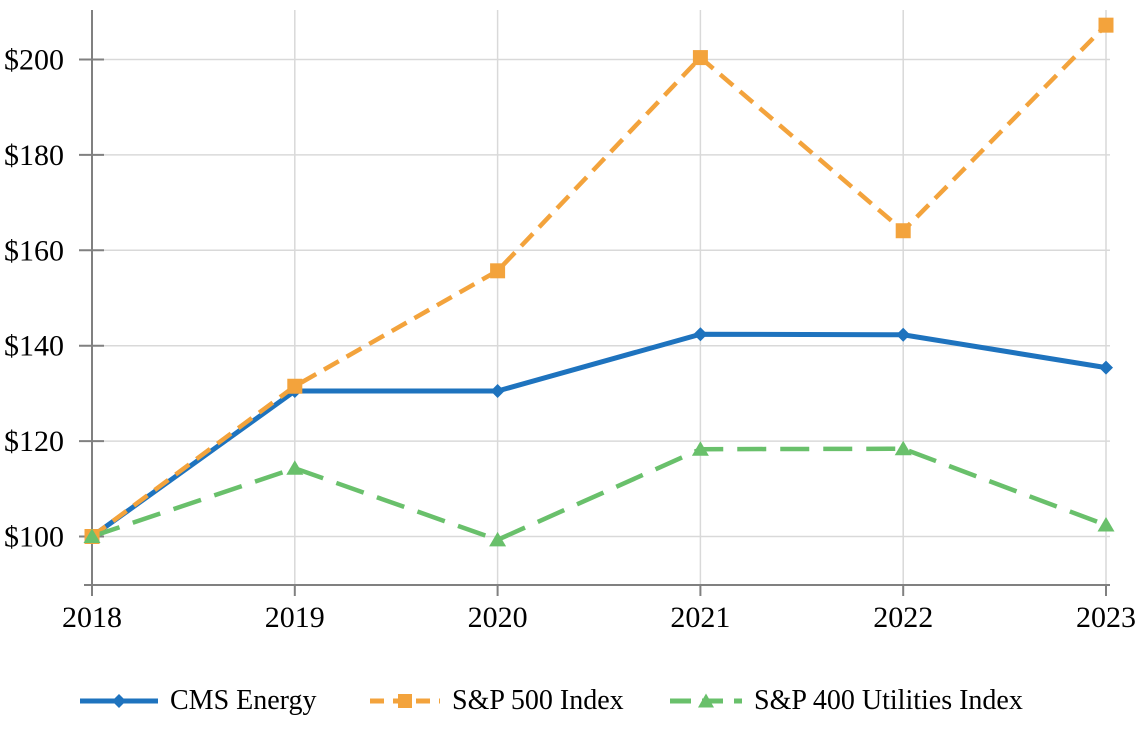 This screenshot has width=1136, height=736. Describe the element at coordinates (538, 700) in the screenshot. I see `legend-label-sp500-index: S&P 500 Index` at that location.